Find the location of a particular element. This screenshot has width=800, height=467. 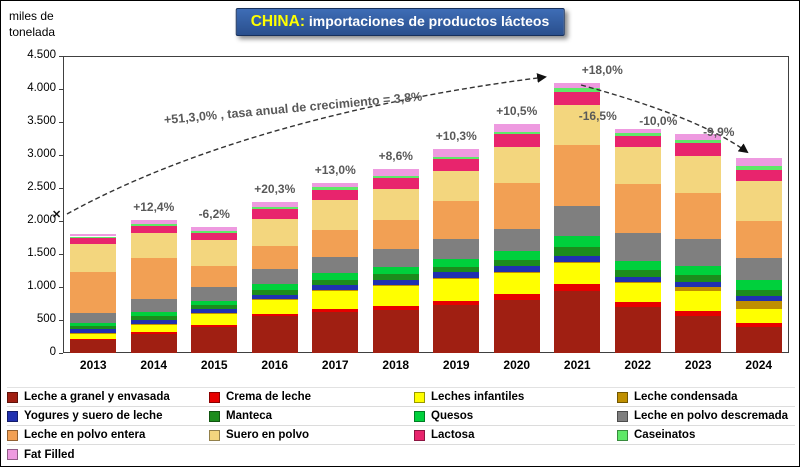

legend-item-leche-en-polvo-entera: Leche en polvo entera is located at coordinates (108, 435).